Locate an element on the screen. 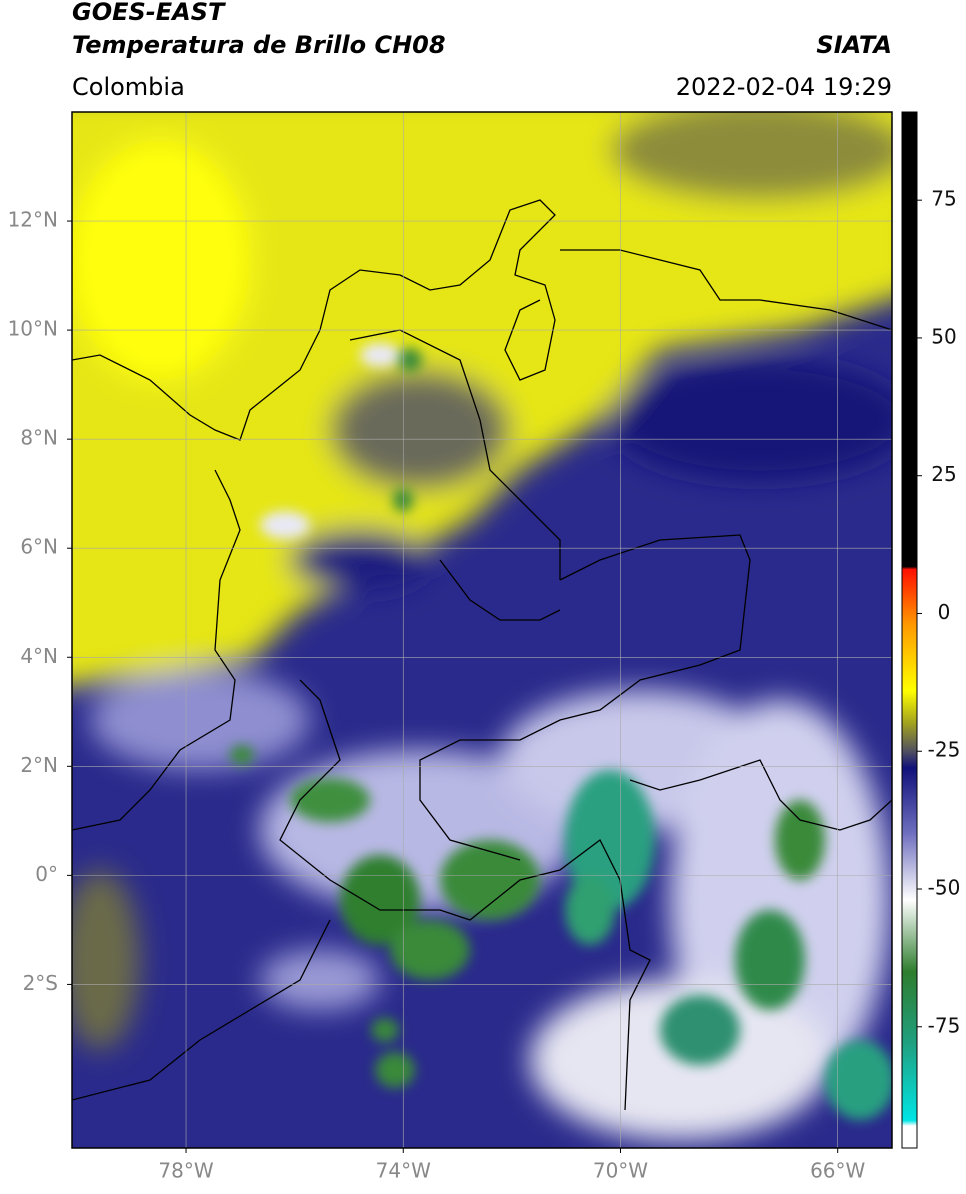  x-tick-label: 74°W is located at coordinates (403, 1171).